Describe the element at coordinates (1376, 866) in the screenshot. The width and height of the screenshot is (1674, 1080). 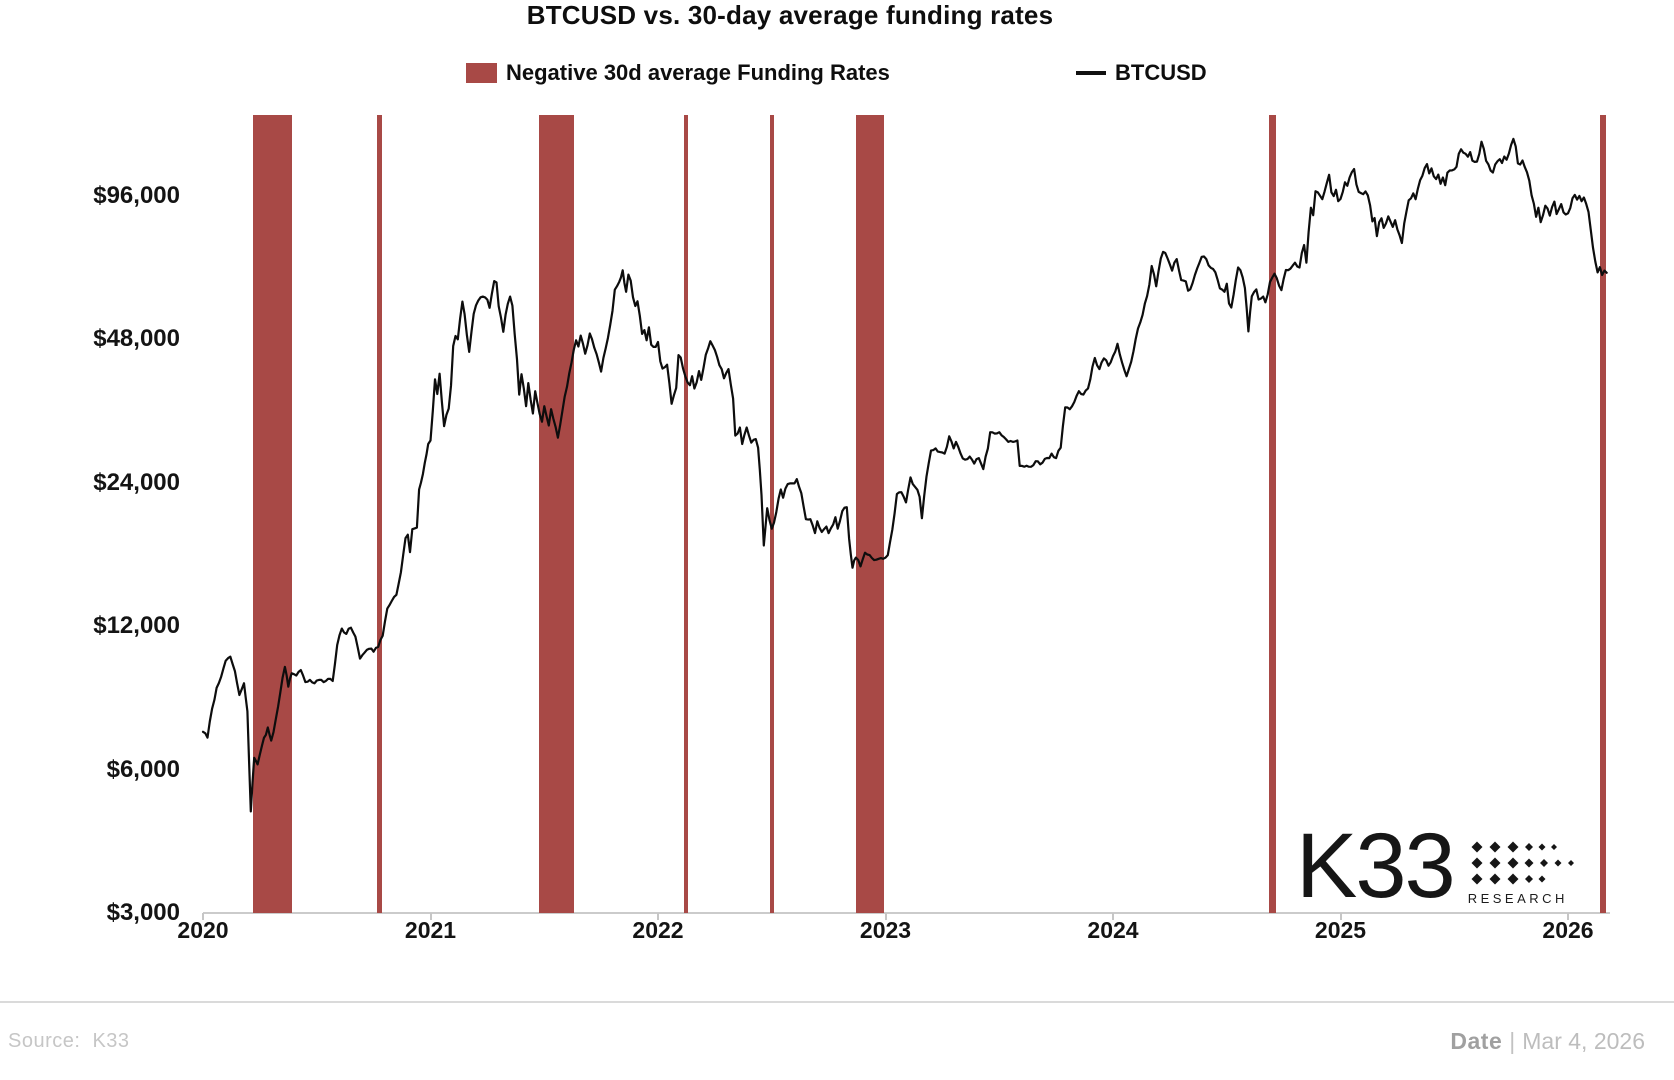
I see `k33-logo-text: K33` at that location.